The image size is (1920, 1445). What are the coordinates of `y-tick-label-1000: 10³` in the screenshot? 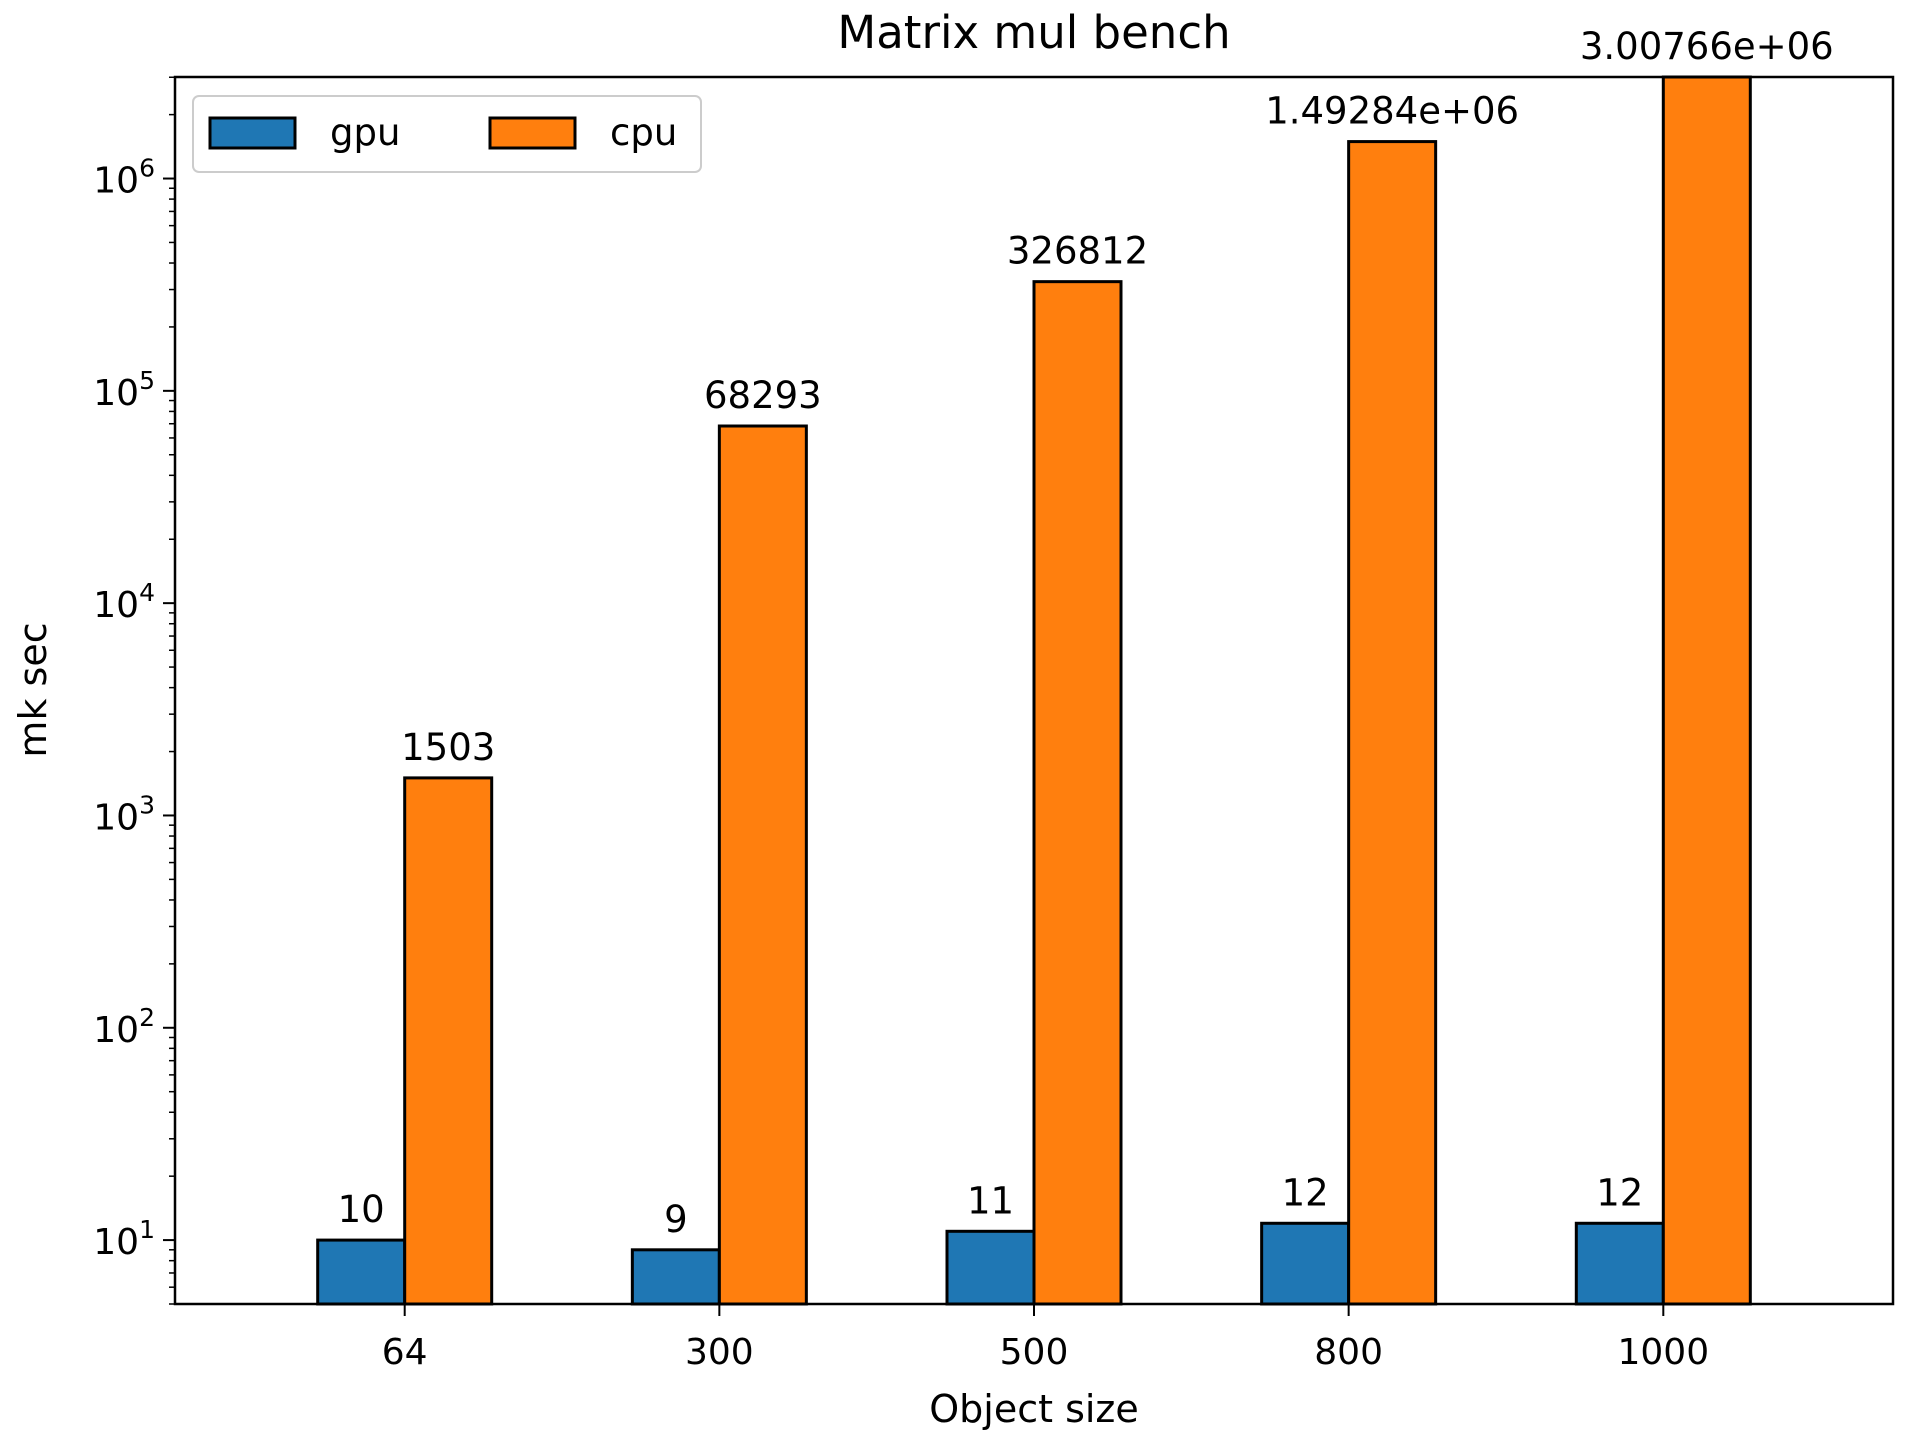 It's located at (124, 814).